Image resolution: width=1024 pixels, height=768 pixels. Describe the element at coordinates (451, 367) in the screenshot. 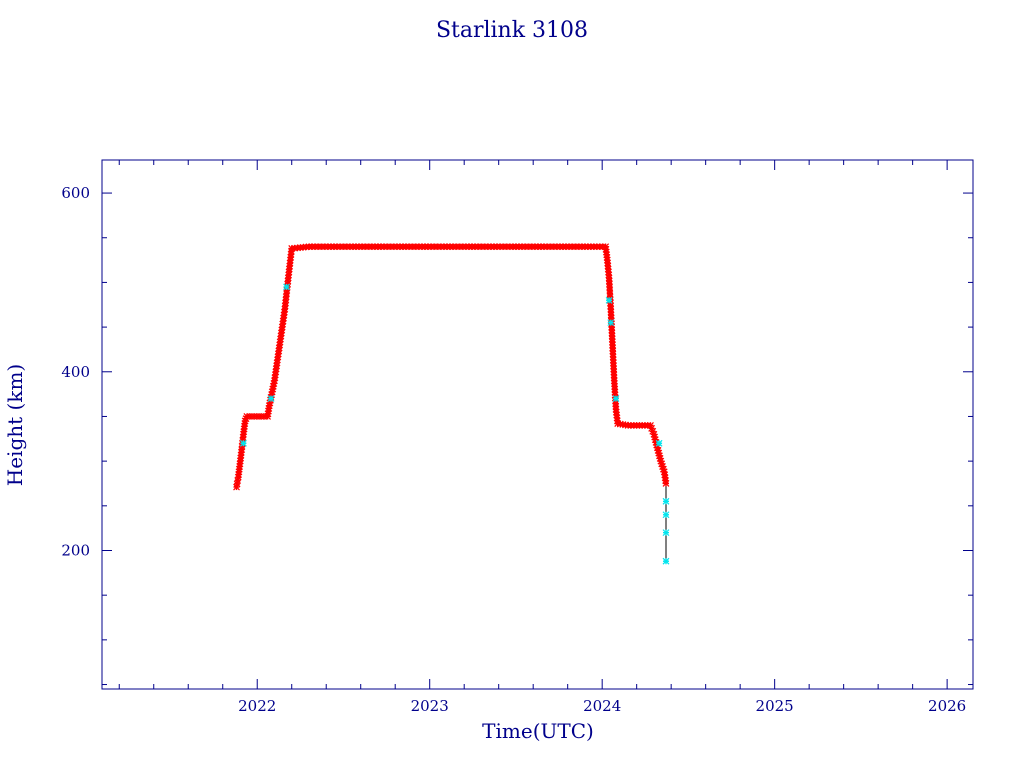

I see `series-line-primary` at that location.